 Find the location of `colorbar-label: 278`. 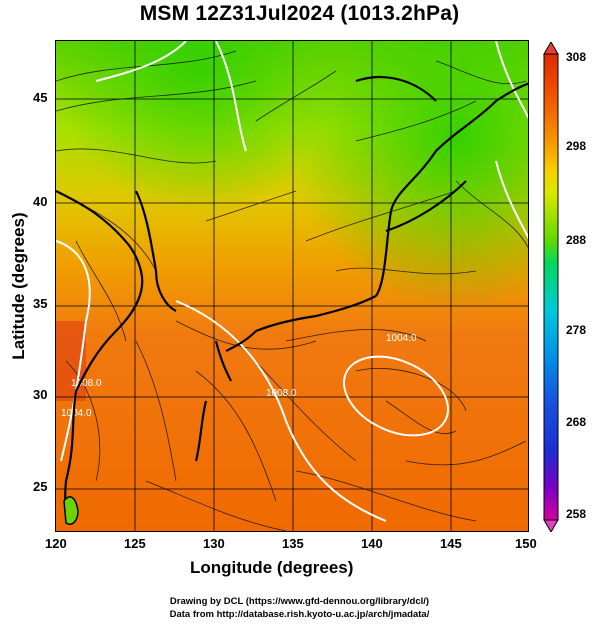

colorbar-label: 278 is located at coordinates (576, 330).